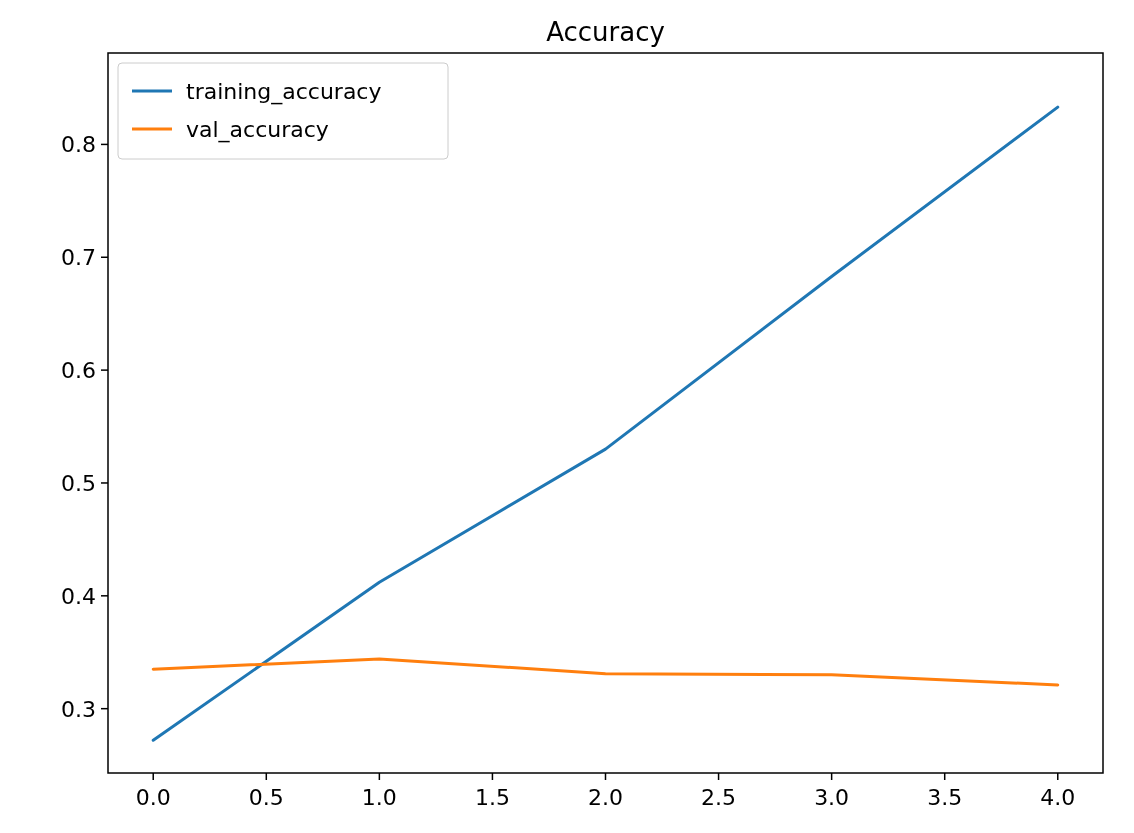 The image size is (1134, 833). What do you see at coordinates (266, 797) in the screenshot?
I see `x-tick-label: 0.5` at bounding box center [266, 797].